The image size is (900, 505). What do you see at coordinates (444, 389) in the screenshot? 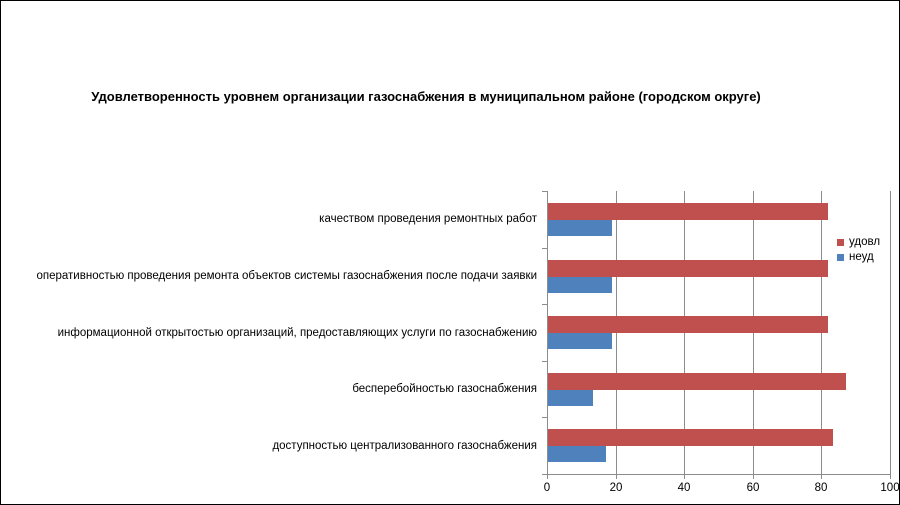
I see `category-label-3: бесперебойностью газоснабжения` at bounding box center [444, 389].